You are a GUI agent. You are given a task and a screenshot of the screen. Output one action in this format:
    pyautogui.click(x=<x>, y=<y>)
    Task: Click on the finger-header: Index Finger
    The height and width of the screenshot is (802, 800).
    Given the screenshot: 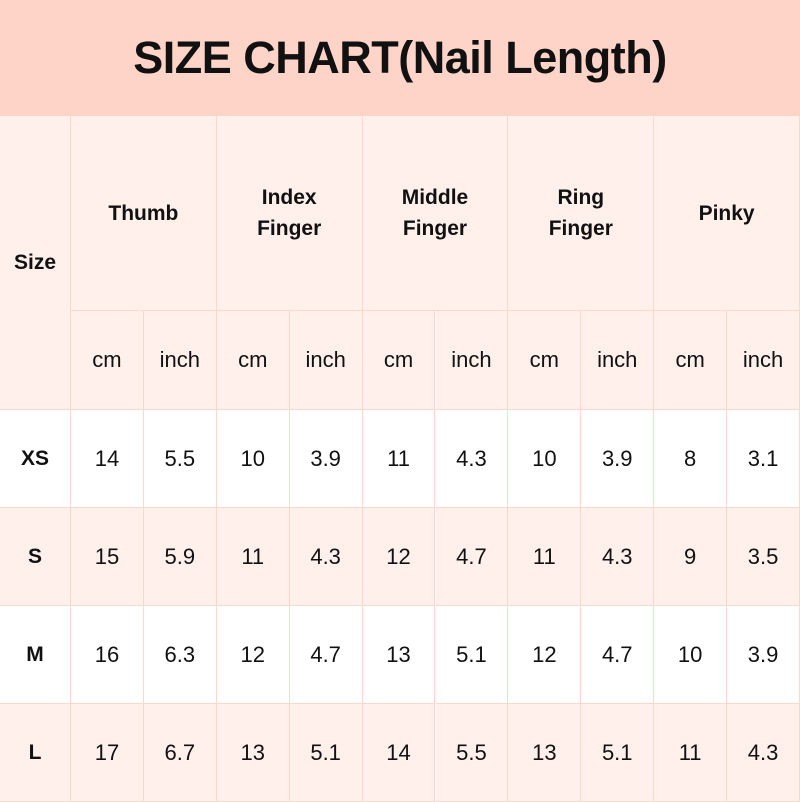 What is the action you would take?
    pyautogui.click(x=289, y=213)
    